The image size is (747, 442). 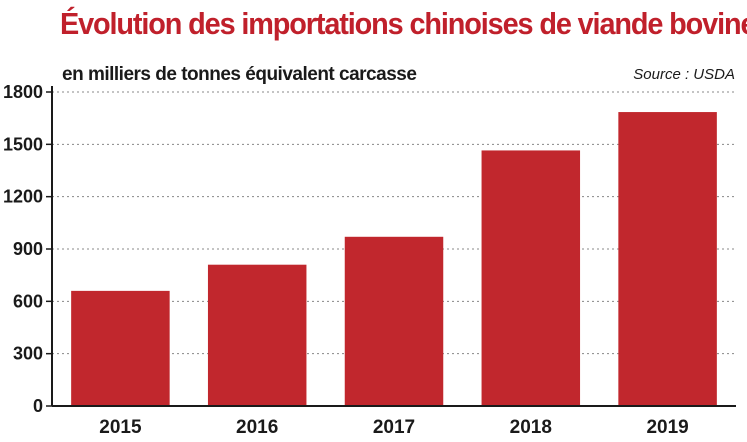 I want to click on y-tick-label: 600, so click(x=28, y=301).